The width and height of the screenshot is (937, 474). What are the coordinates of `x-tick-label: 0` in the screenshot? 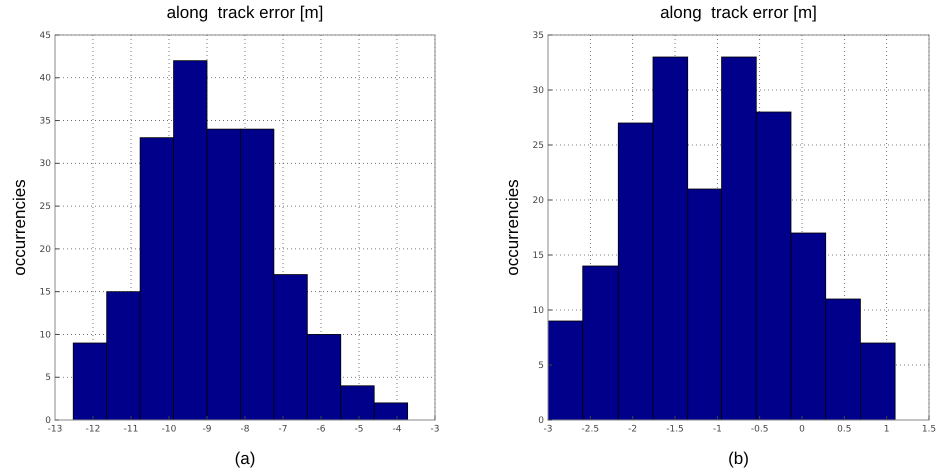 It's located at (802, 429).